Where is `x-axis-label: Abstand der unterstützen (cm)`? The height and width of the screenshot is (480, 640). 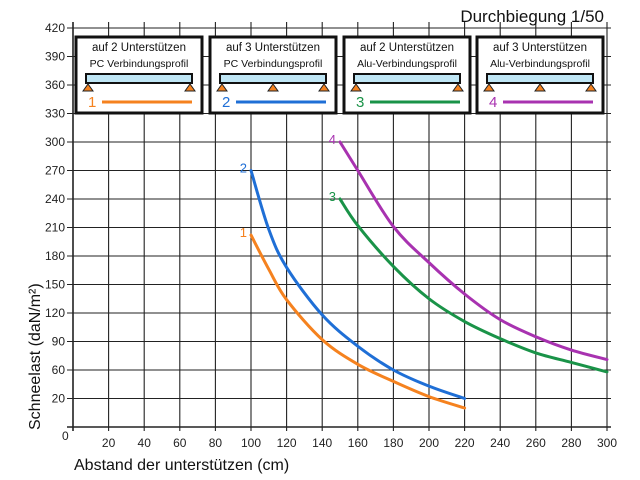
x-axis-label: Abstand der unterstützen (cm) is located at coordinates (181, 465).